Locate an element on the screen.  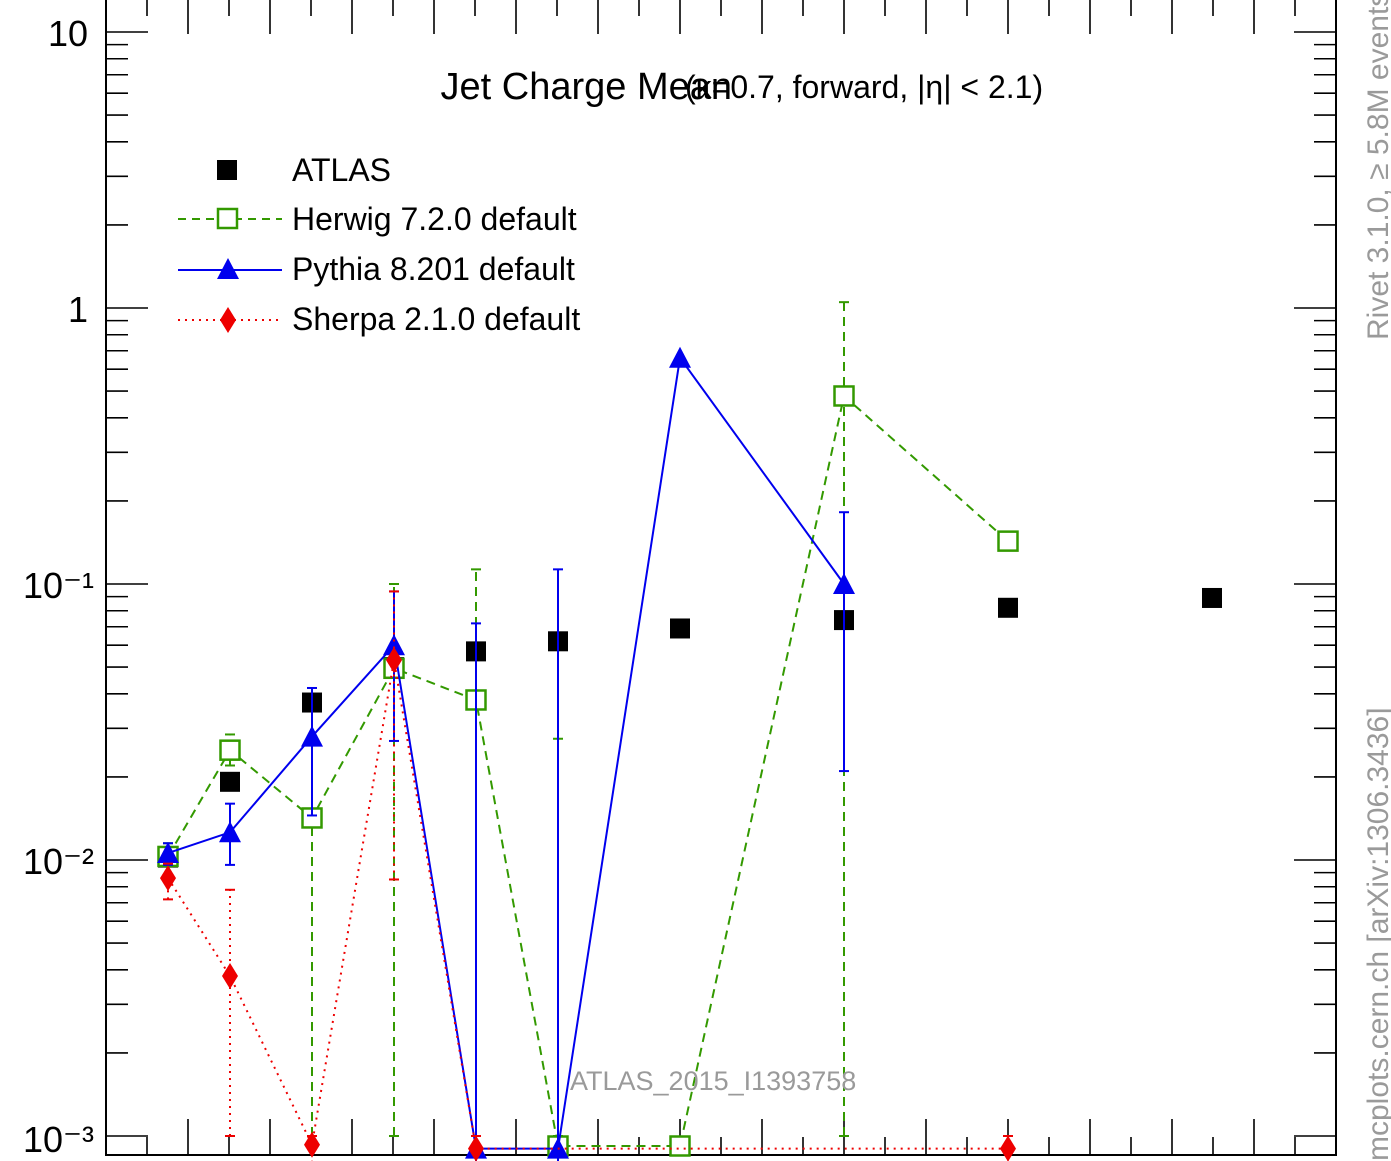
y-tick-label-0.1: 10⁻¹ is located at coordinates (58, 585).